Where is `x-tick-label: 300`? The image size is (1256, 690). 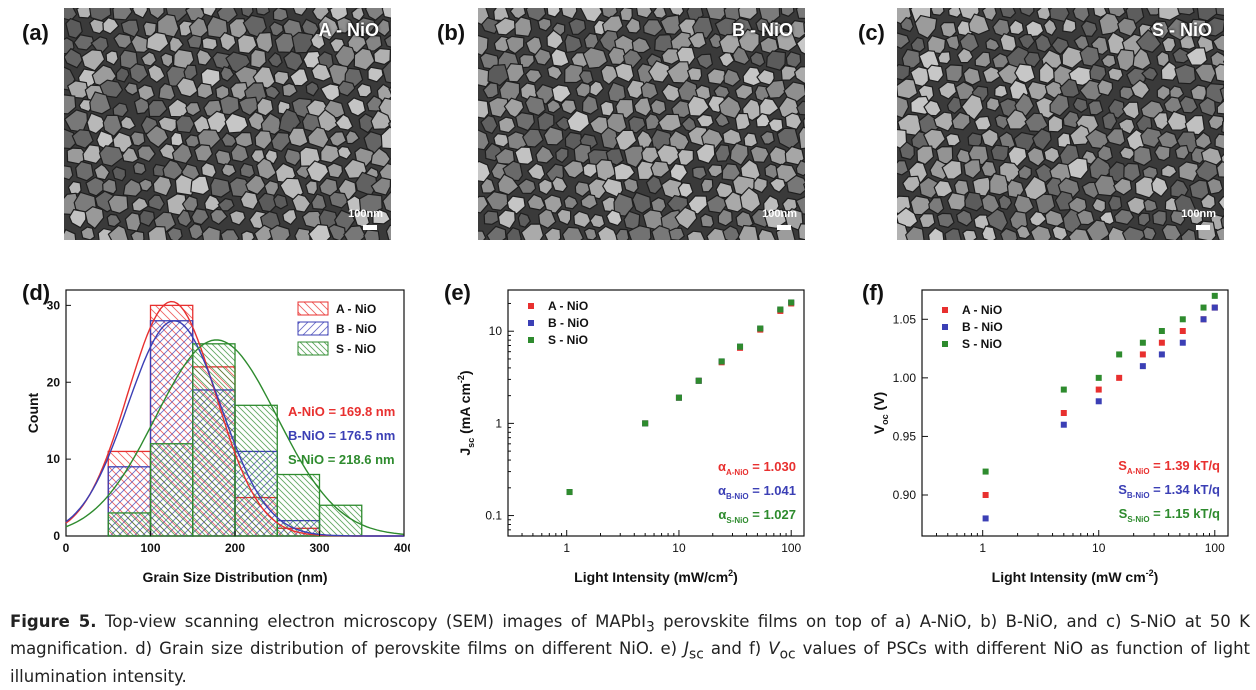
x-tick-label: 300 is located at coordinates (319, 548).